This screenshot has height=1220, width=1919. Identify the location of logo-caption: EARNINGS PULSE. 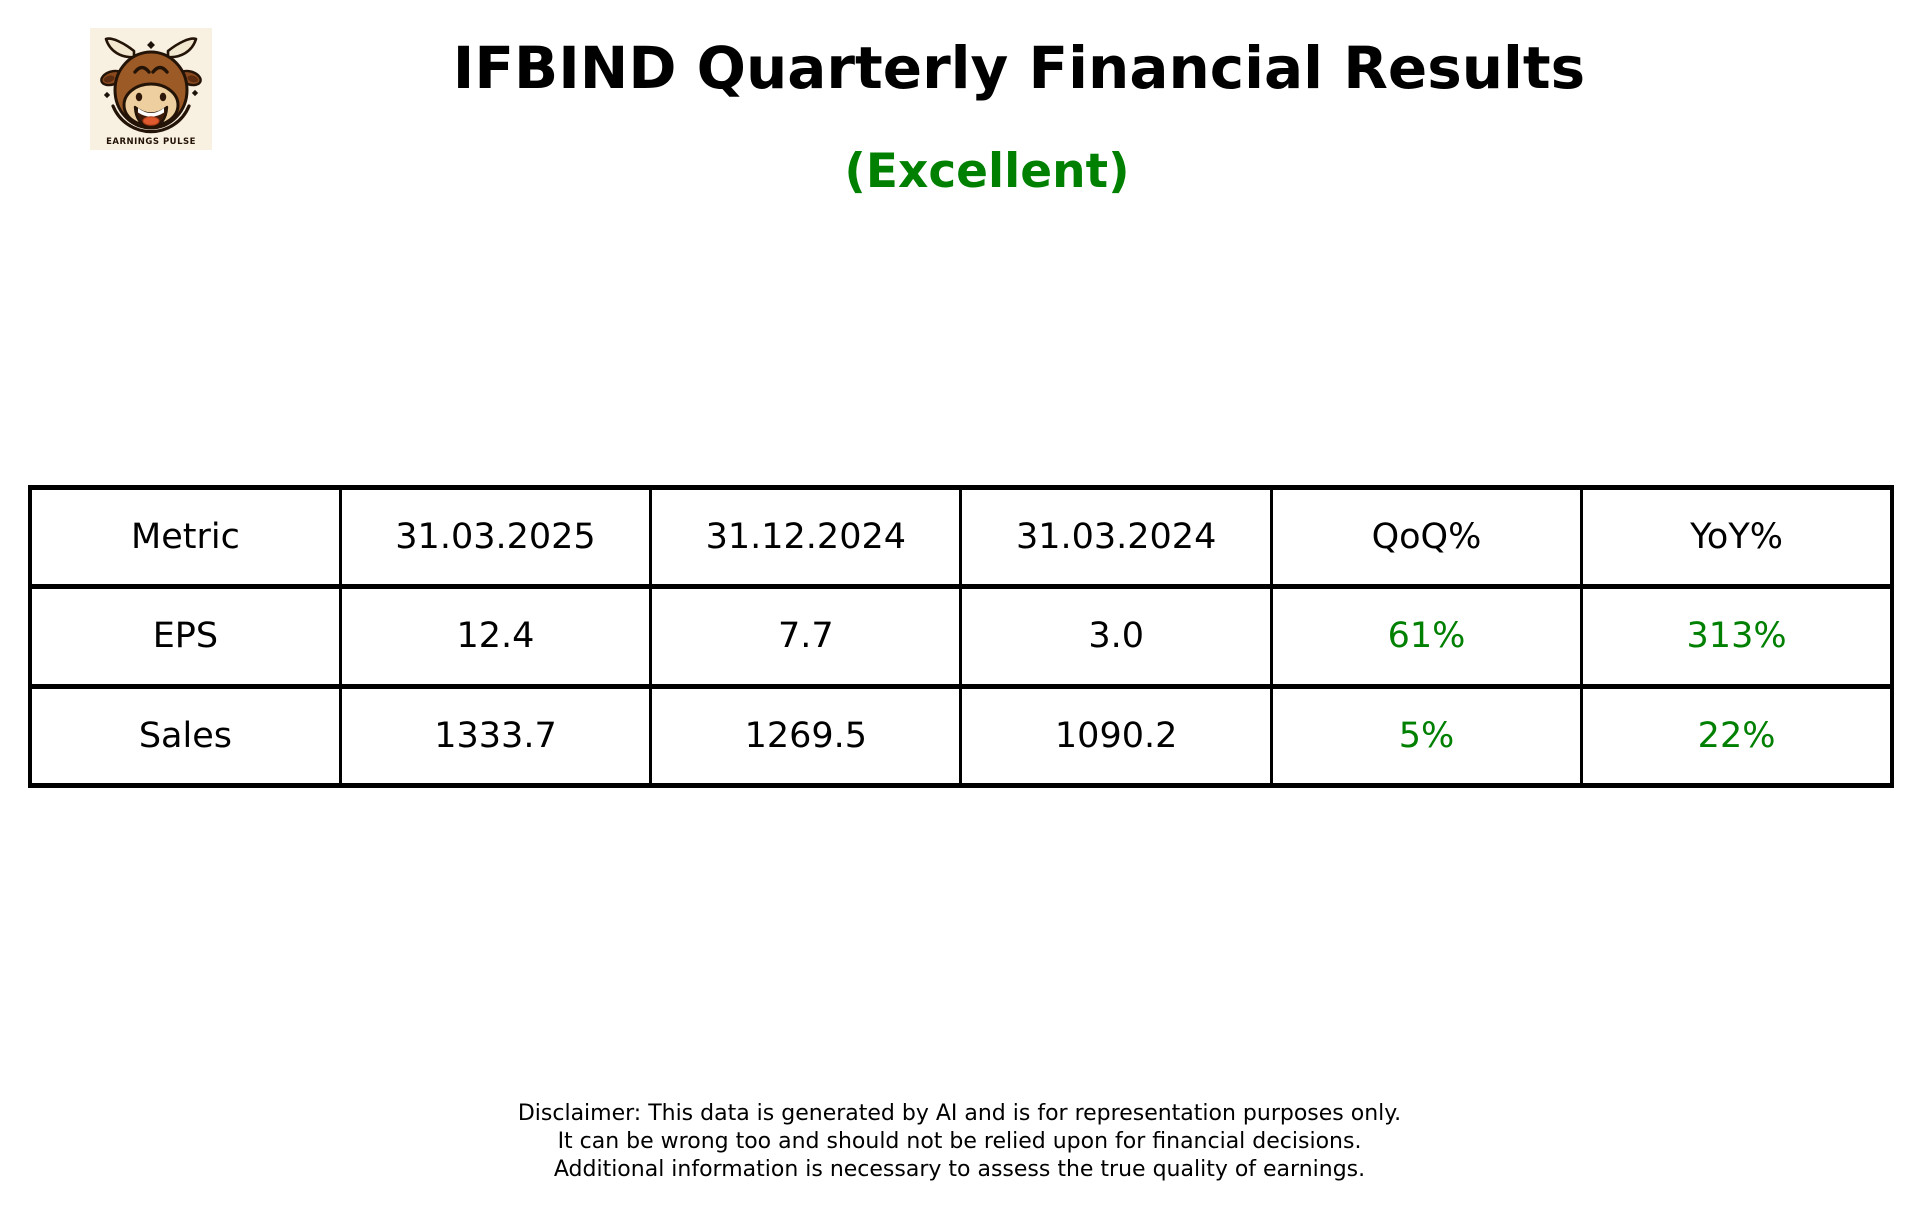
(151, 142).